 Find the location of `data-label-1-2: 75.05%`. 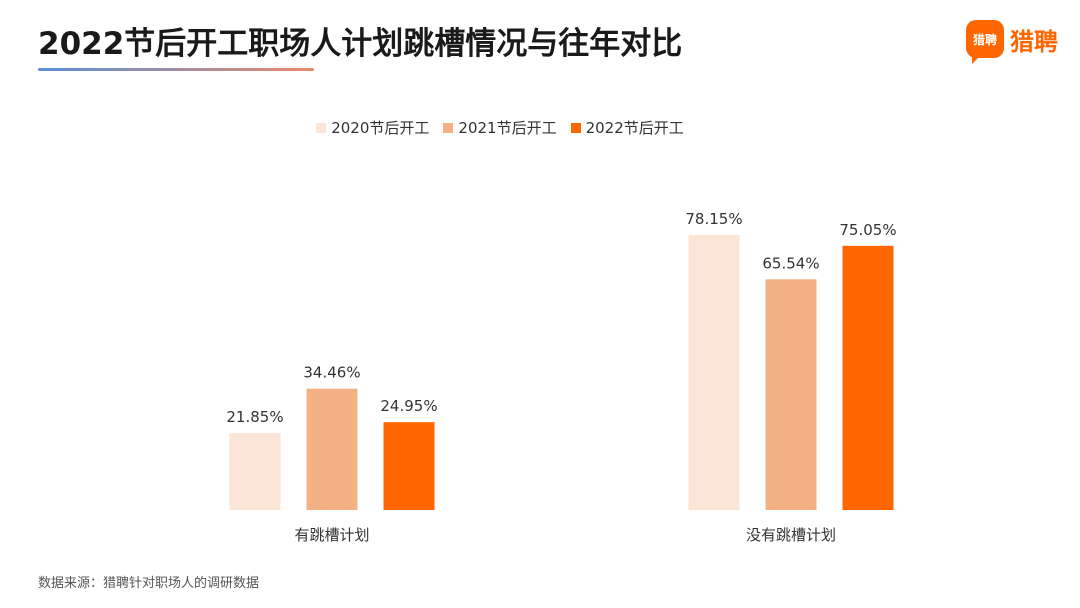

data-label-1-2: 75.05% is located at coordinates (867, 230).